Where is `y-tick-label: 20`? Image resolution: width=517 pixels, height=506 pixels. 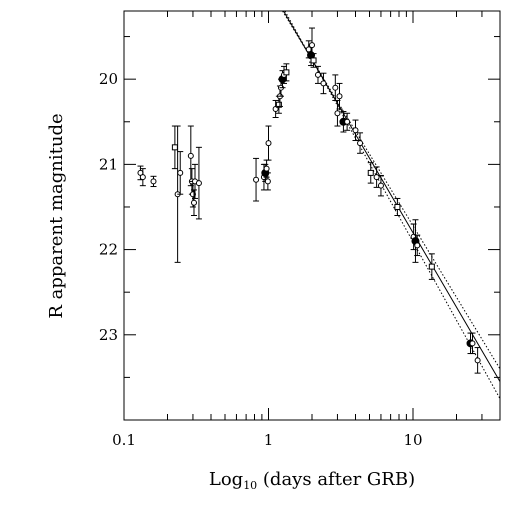 y-tick-label: 20 is located at coordinates (108, 79).